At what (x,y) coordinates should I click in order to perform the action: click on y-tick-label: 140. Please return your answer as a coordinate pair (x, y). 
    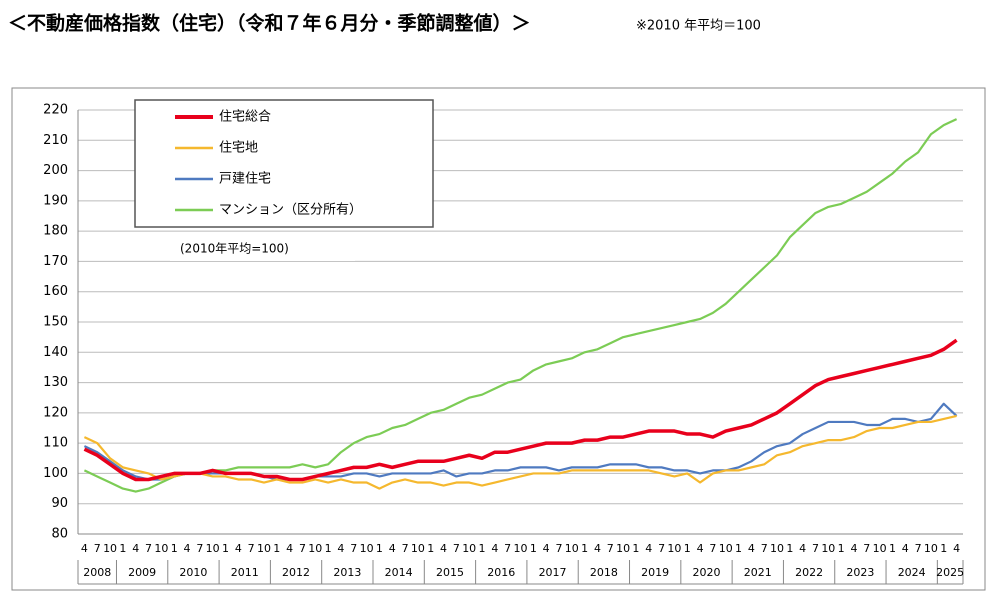
    Looking at the image, I should click on (55, 352).